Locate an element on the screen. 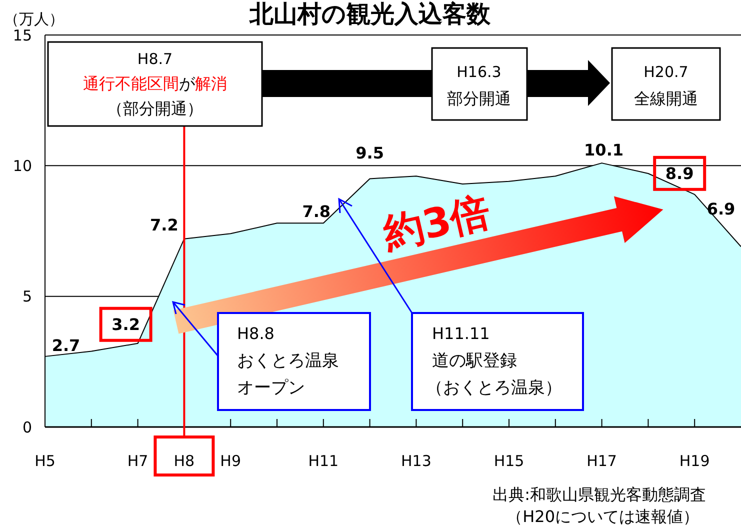 The height and width of the screenshot is (527, 741). annotation: オープン is located at coordinates (271, 388).